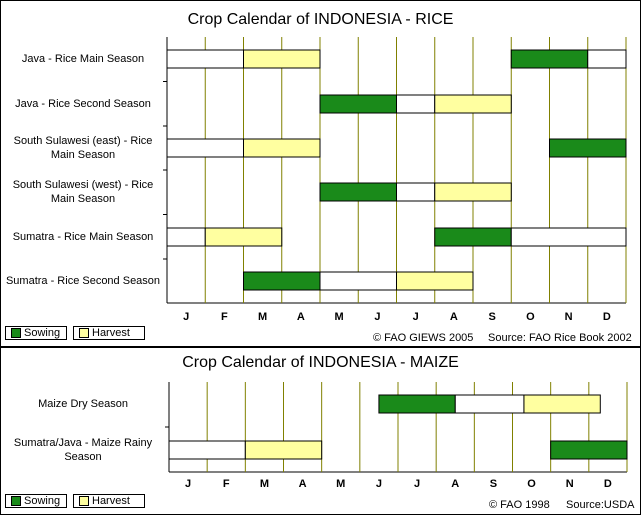  I want to click on rice-legend: Sowing Harvest, so click(75, 333).